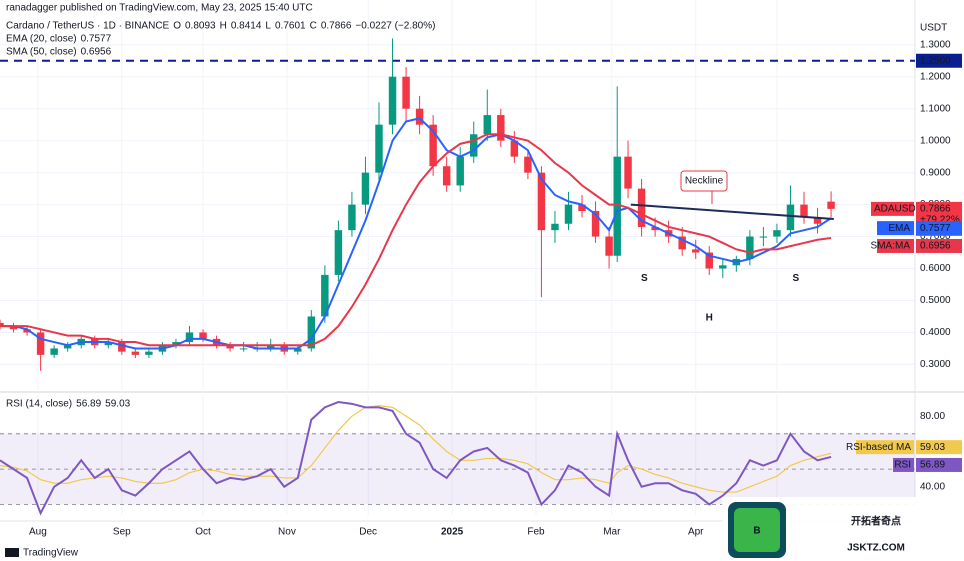 This screenshot has height=561, width=964. I want to click on quote-text: 0.8093, so click(200, 26).